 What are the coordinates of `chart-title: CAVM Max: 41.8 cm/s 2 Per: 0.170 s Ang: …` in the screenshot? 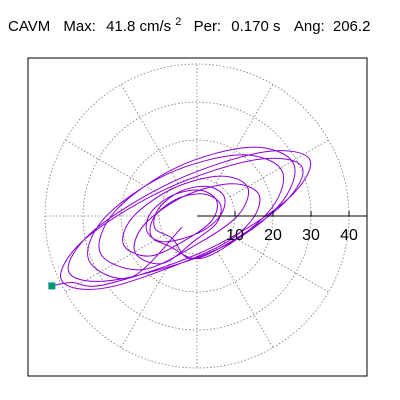 It's located at (189, 23).